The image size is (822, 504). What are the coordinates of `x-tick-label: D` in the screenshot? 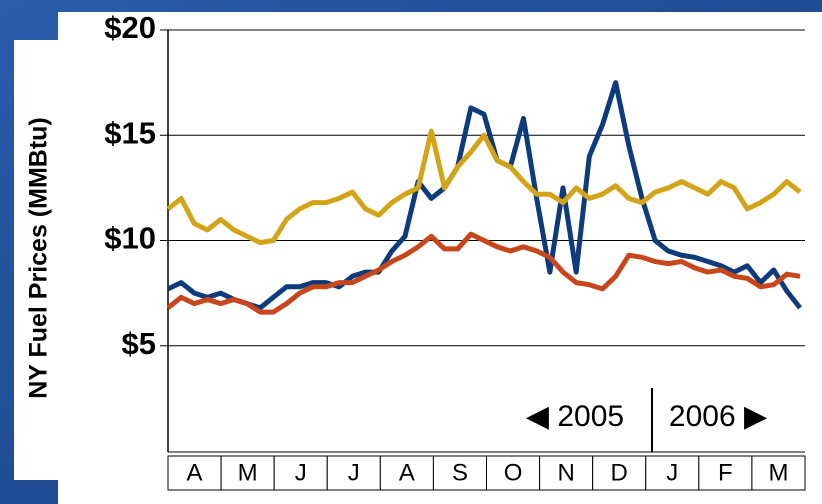 It's located at (619, 472).